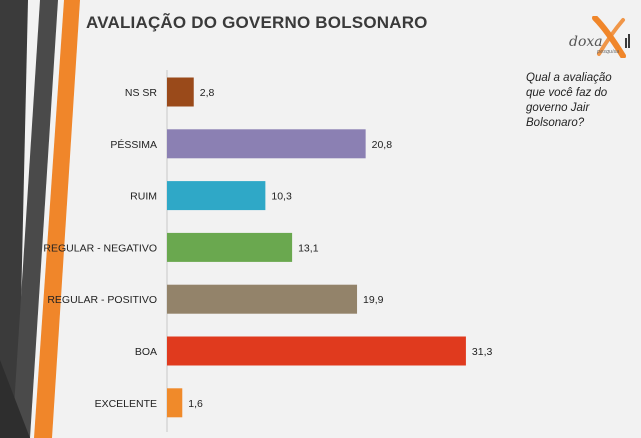 This screenshot has width=641, height=438. Describe the element at coordinates (611, 37) in the screenshot. I see `doxa-x-logo-icon` at that location.